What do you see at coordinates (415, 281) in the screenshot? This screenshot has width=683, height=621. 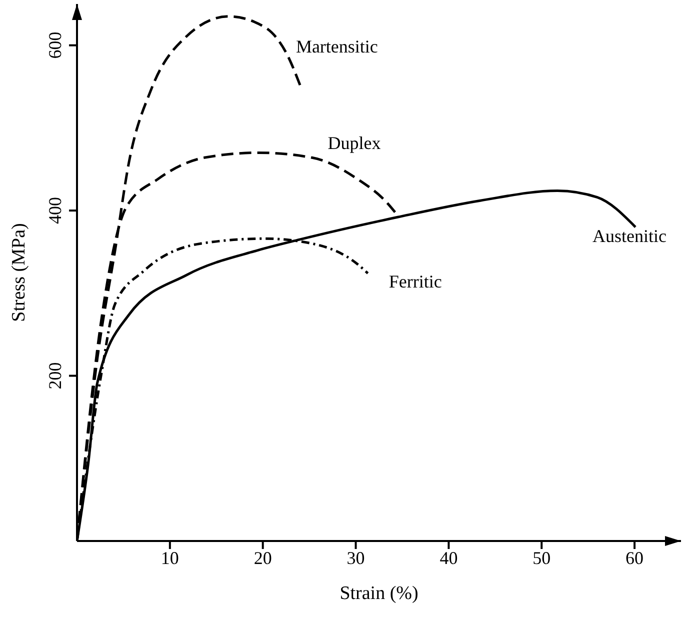 I see `series-label: Ferritic` at bounding box center [415, 281].